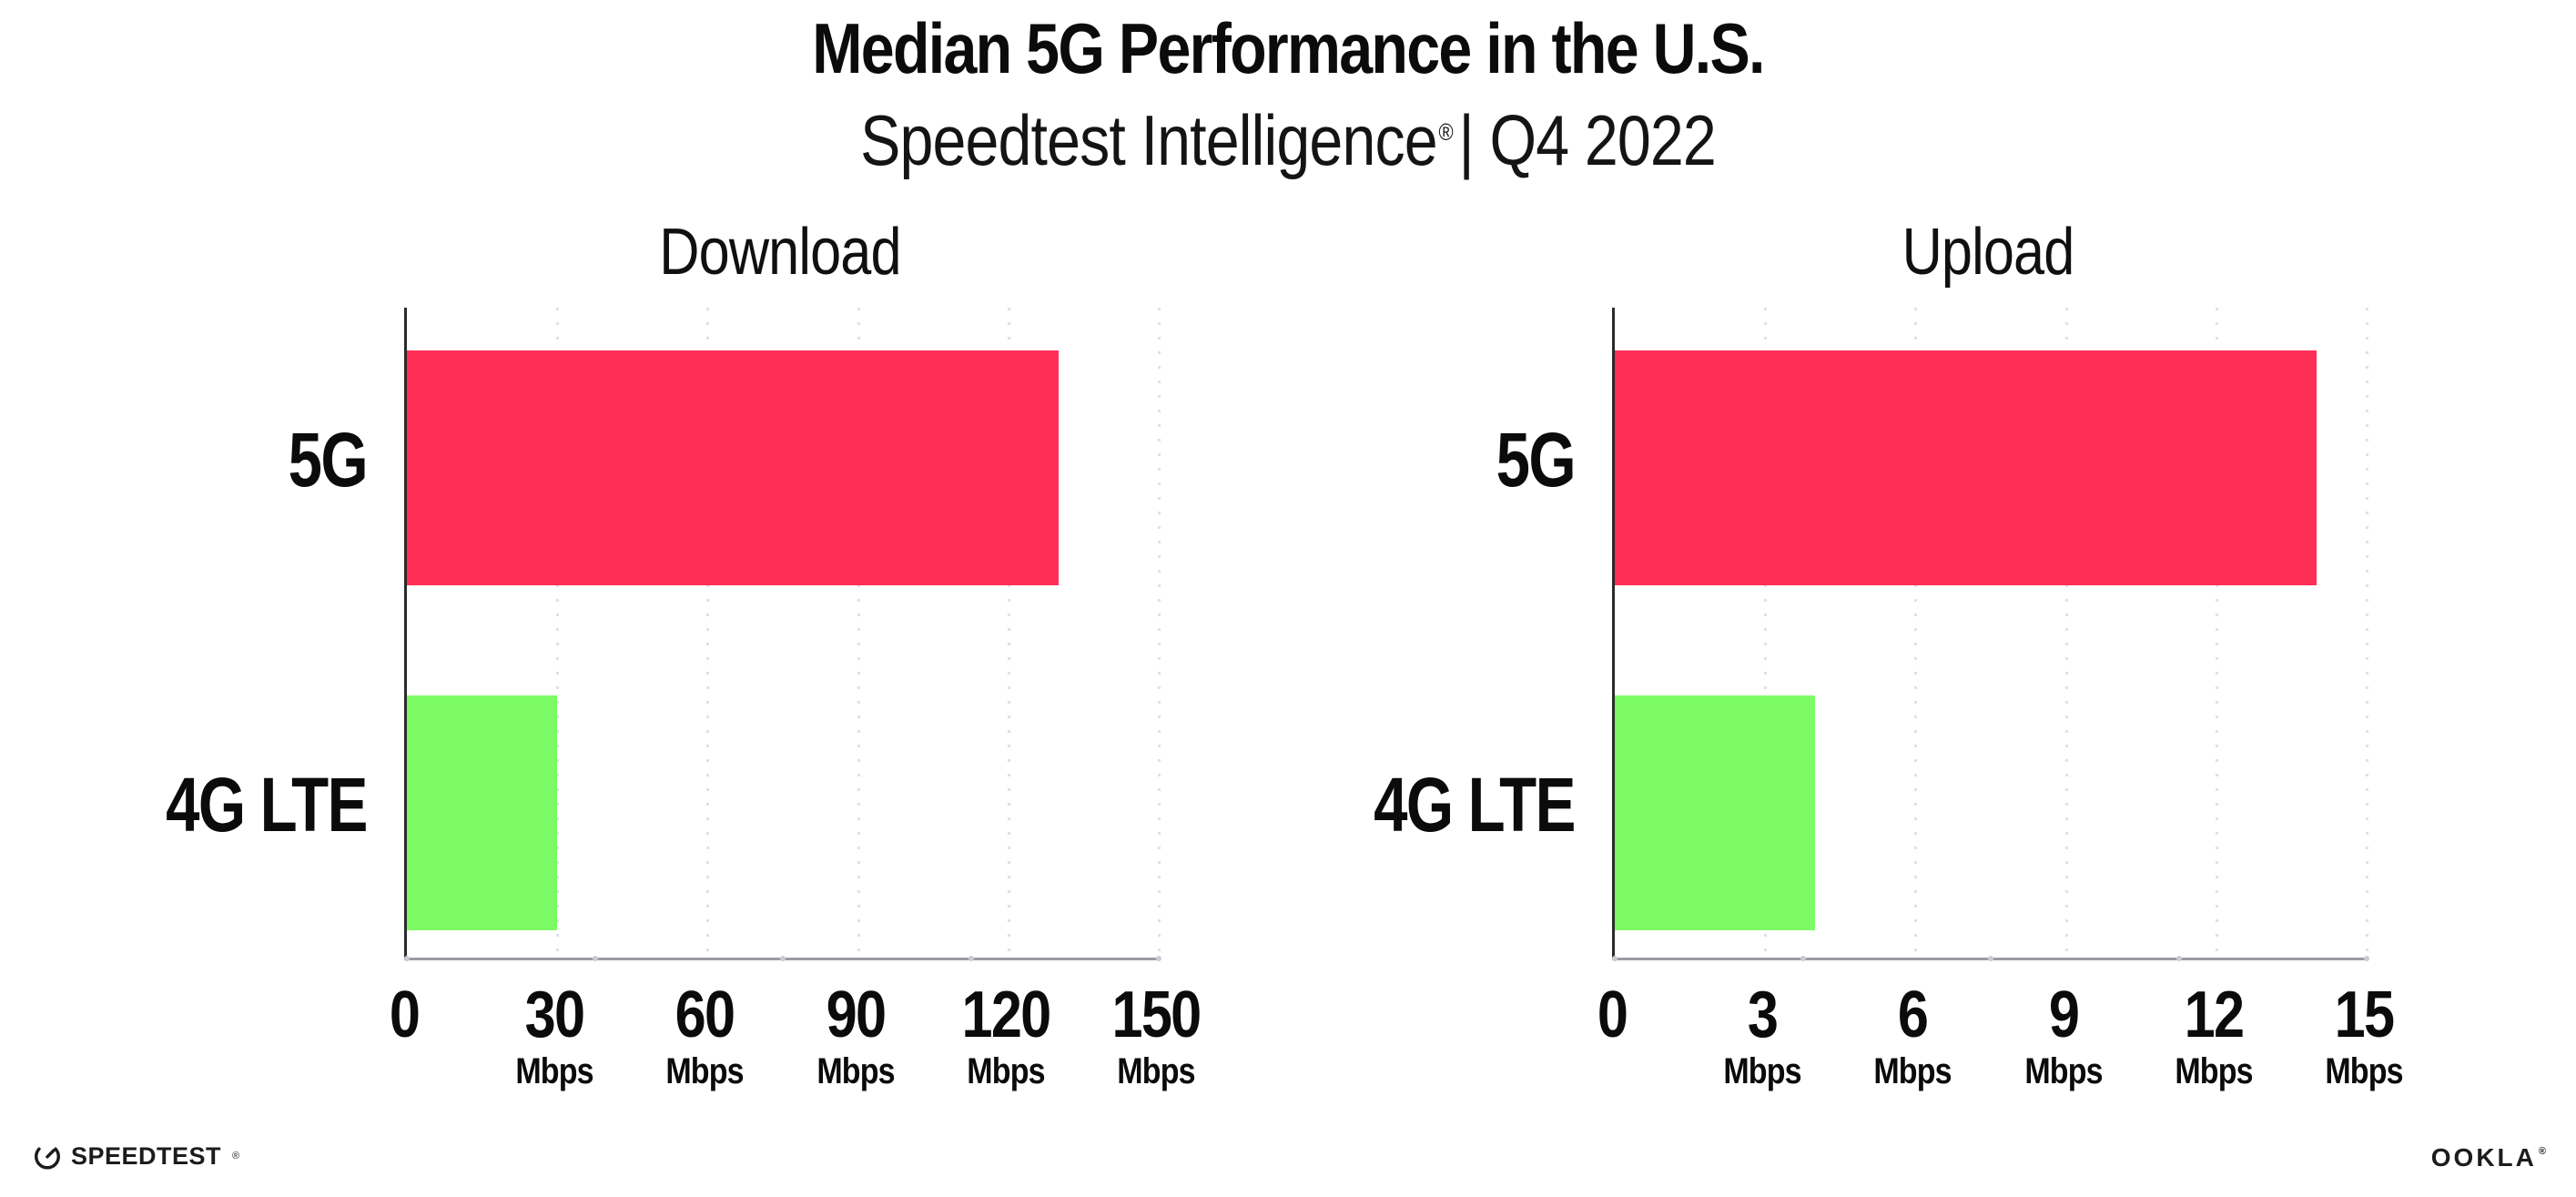 The image size is (2576, 1197). Describe the element at coordinates (2063, 1015) in the screenshot. I see `x-tick-value: 9` at that location.